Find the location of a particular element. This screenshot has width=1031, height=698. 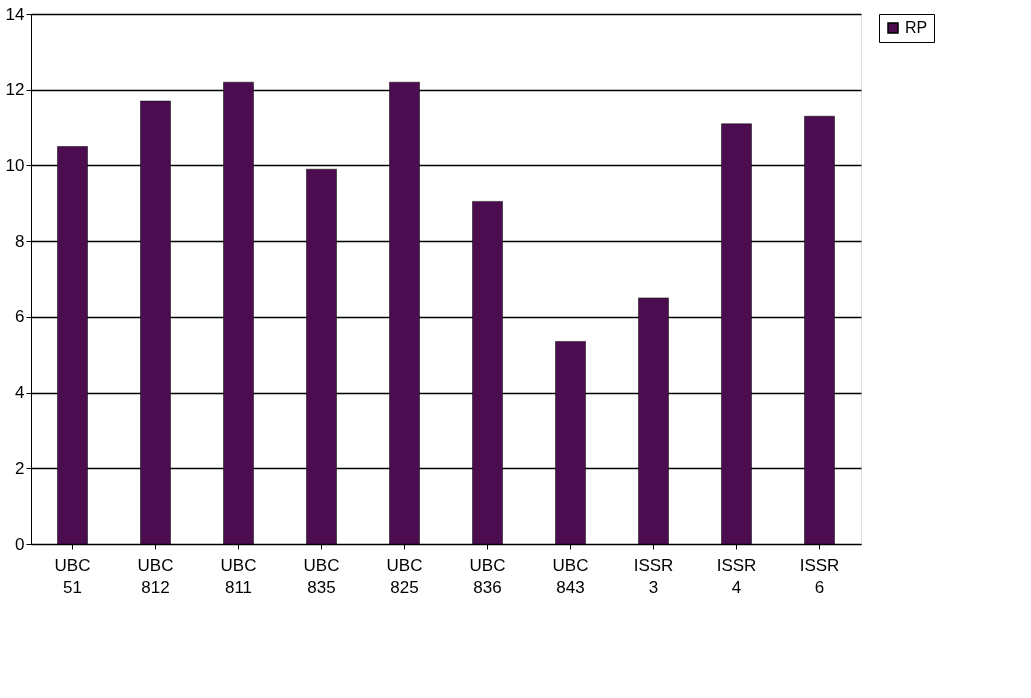

x-tick-label: UBC 836 is located at coordinates (487, 576).